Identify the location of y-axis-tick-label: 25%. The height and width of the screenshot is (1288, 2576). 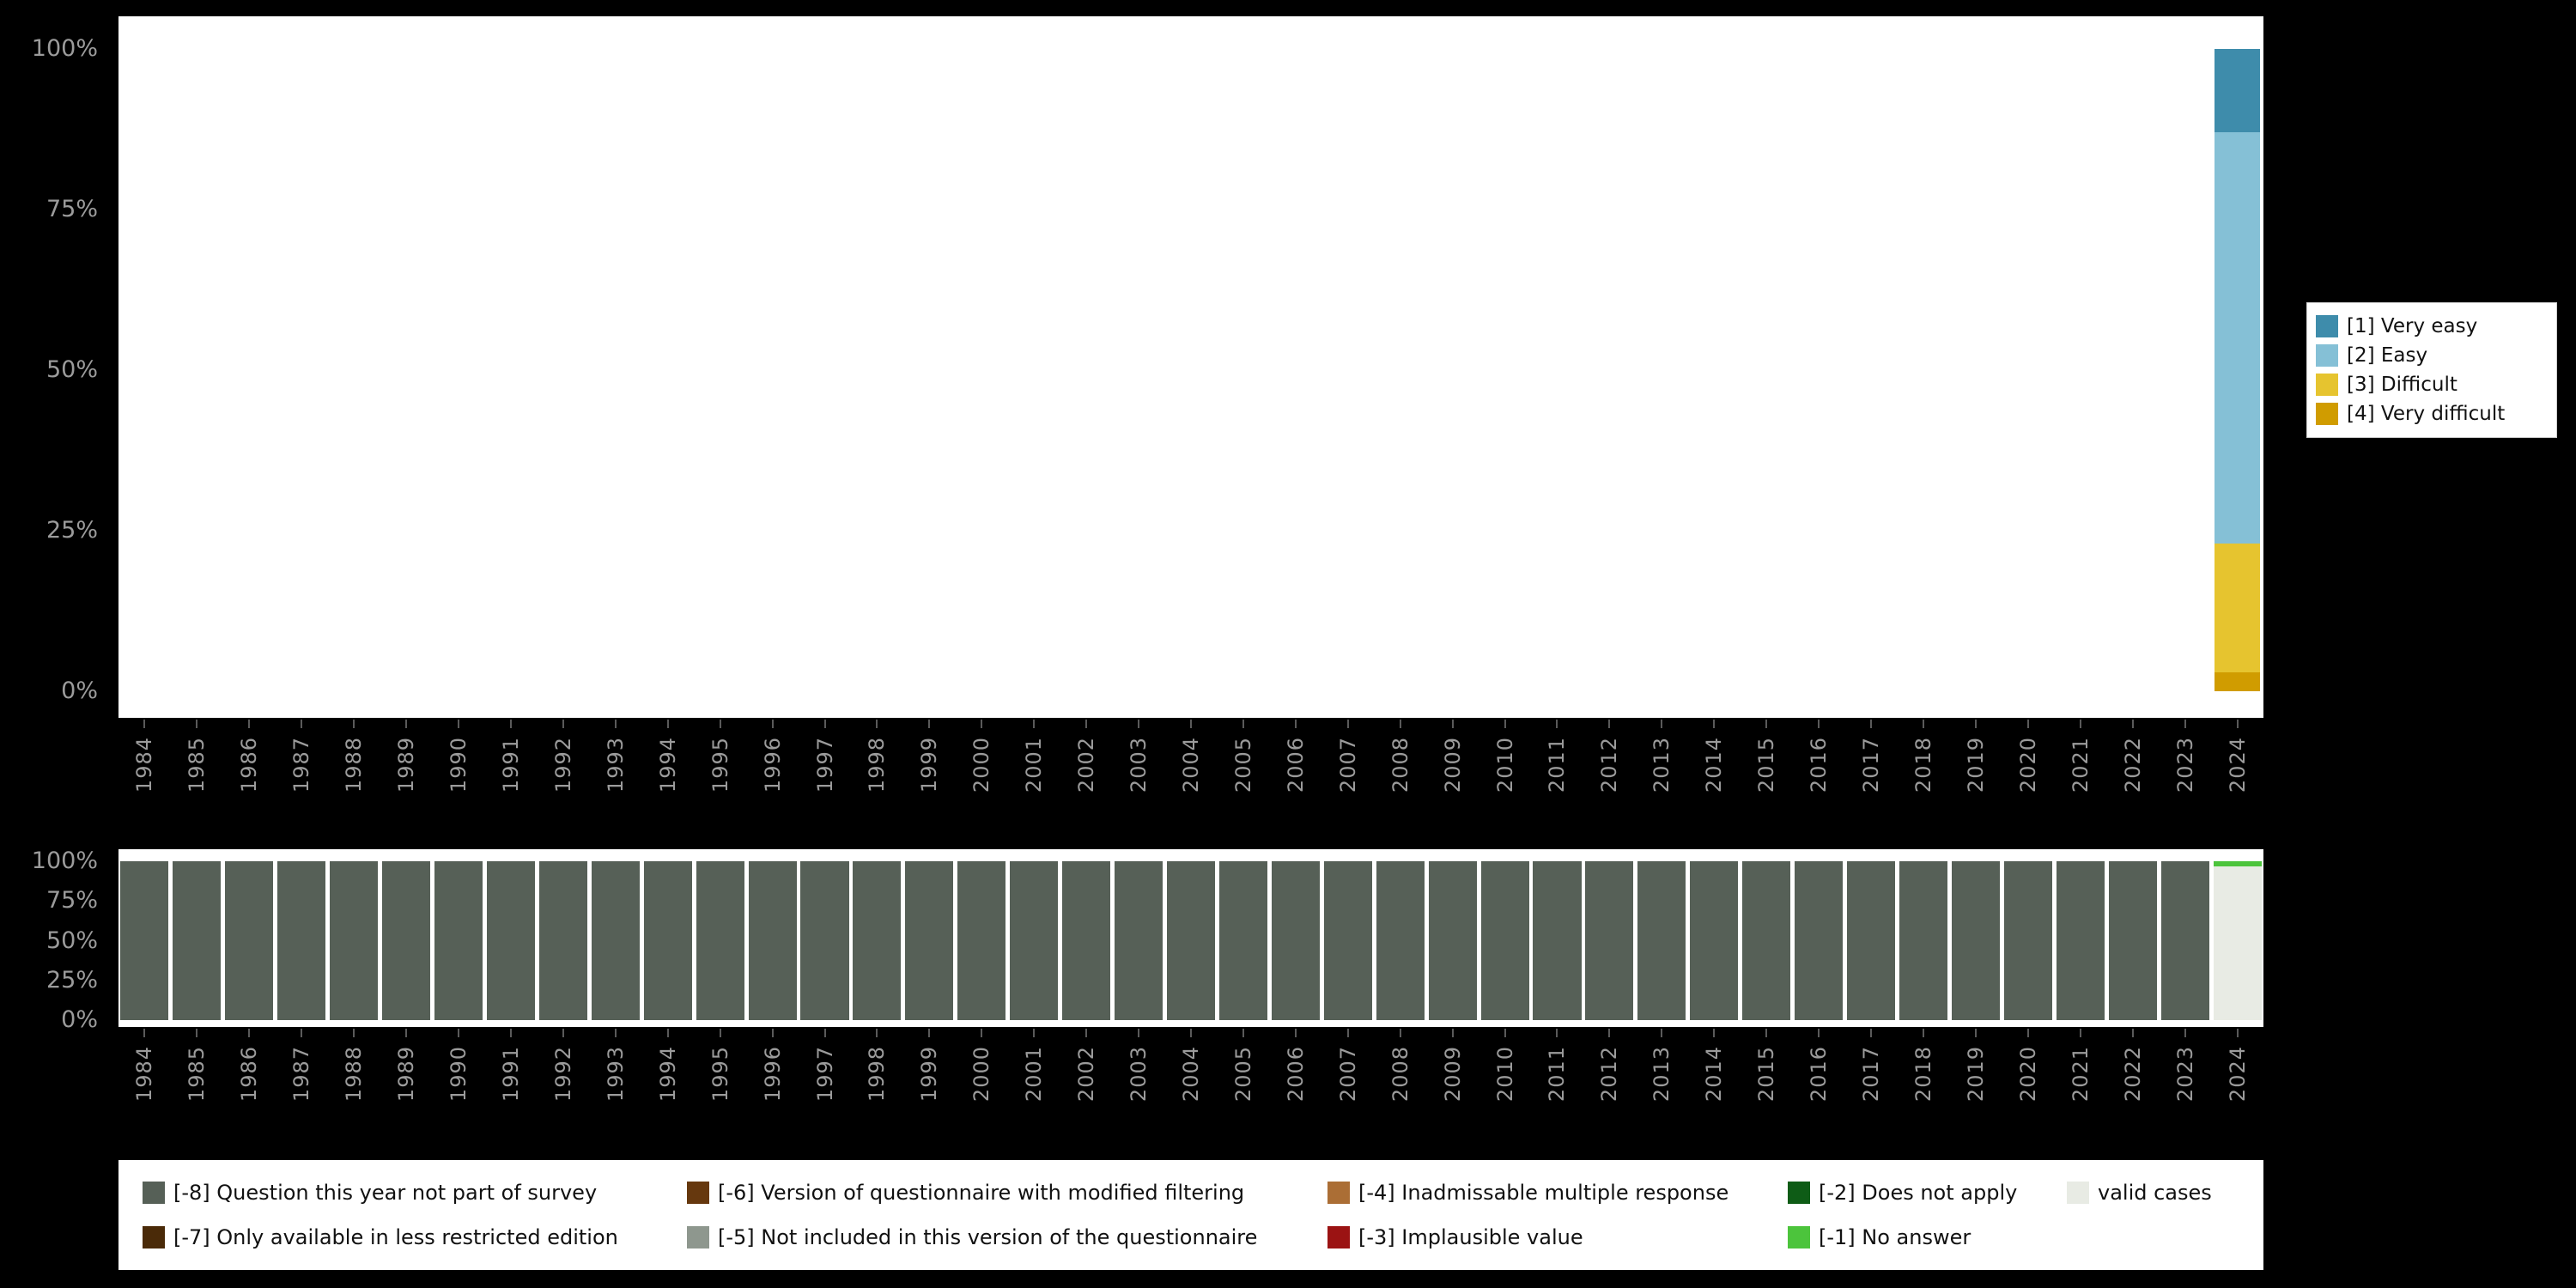
(72, 530).